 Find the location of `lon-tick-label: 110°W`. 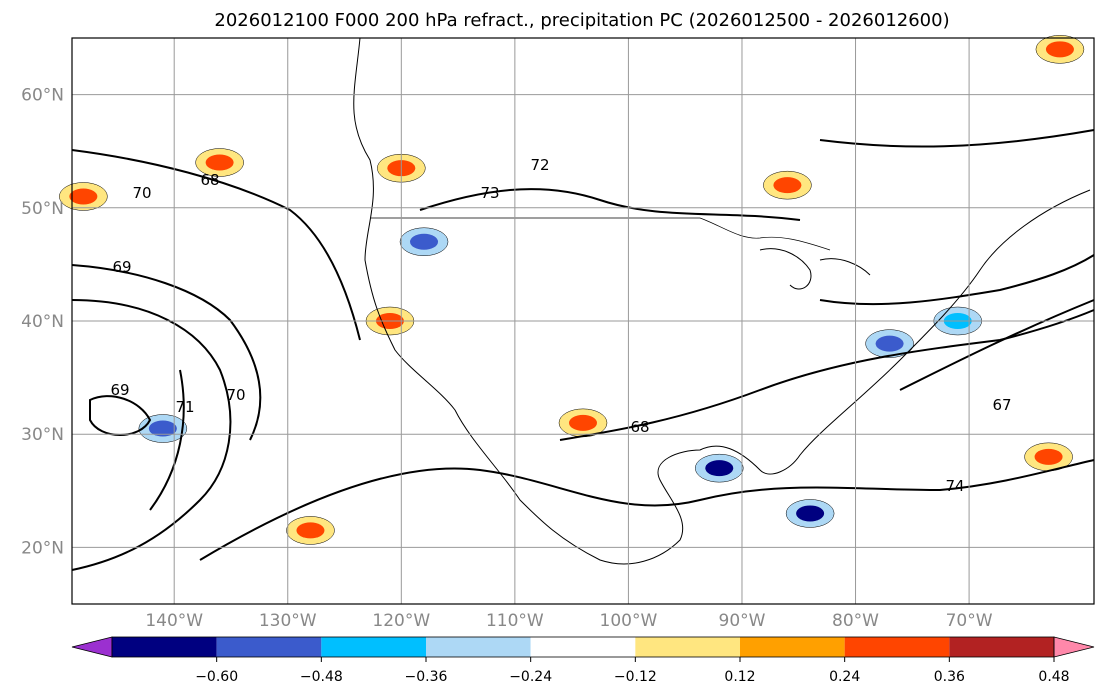

lon-tick-label: 110°W is located at coordinates (515, 621).